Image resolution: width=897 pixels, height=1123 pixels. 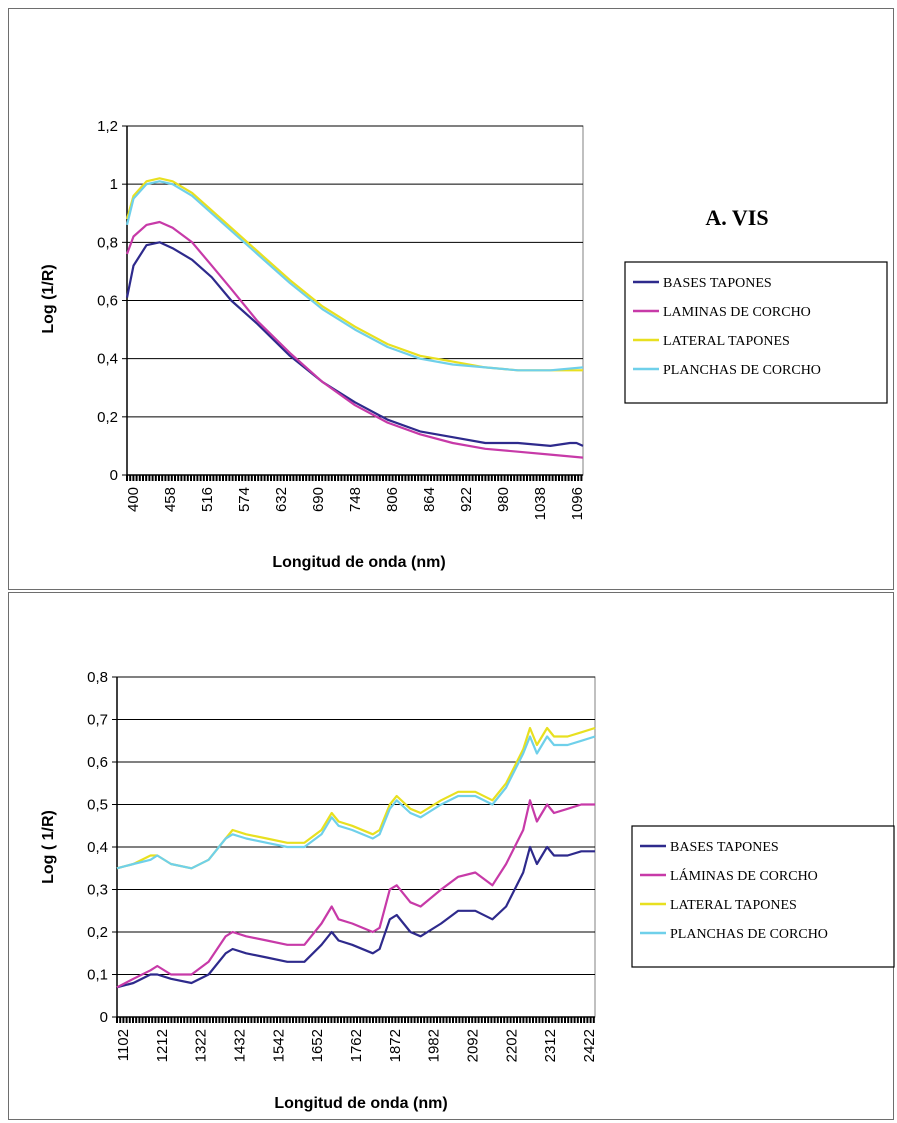 I want to click on vis-legend-label-1: LAMINAS DE CORCHO, so click(x=737, y=312).